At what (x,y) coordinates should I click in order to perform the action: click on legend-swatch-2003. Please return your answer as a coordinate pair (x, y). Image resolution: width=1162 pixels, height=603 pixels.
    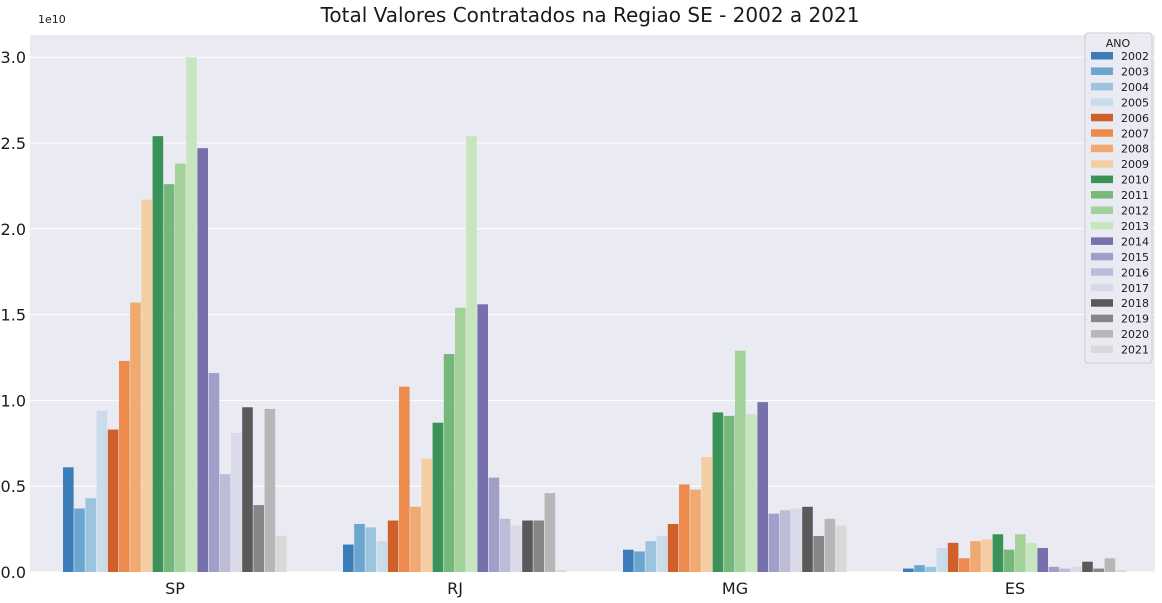
    Looking at the image, I should click on (1102, 71).